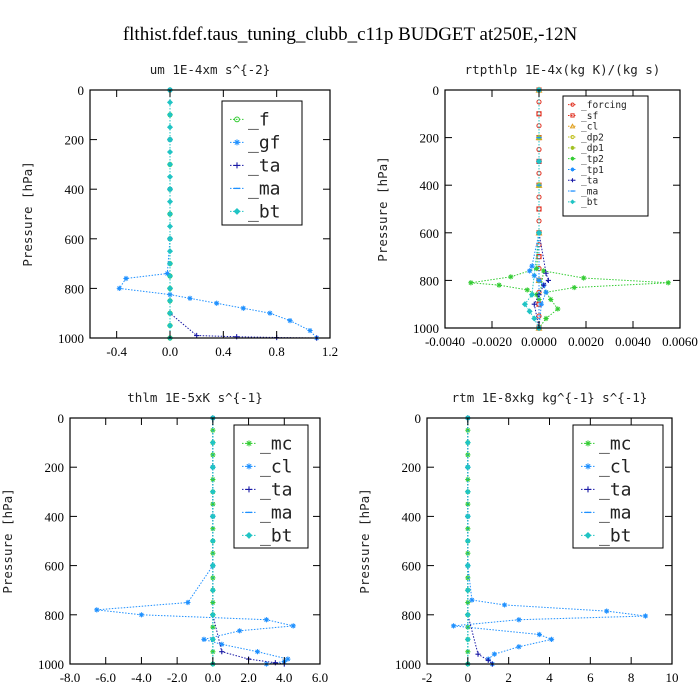 The height and width of the screenshot is (700, 700). Describe the element at coordinates (427, 677) in the screenshot. I see `x-tick-label: -2` at that location.